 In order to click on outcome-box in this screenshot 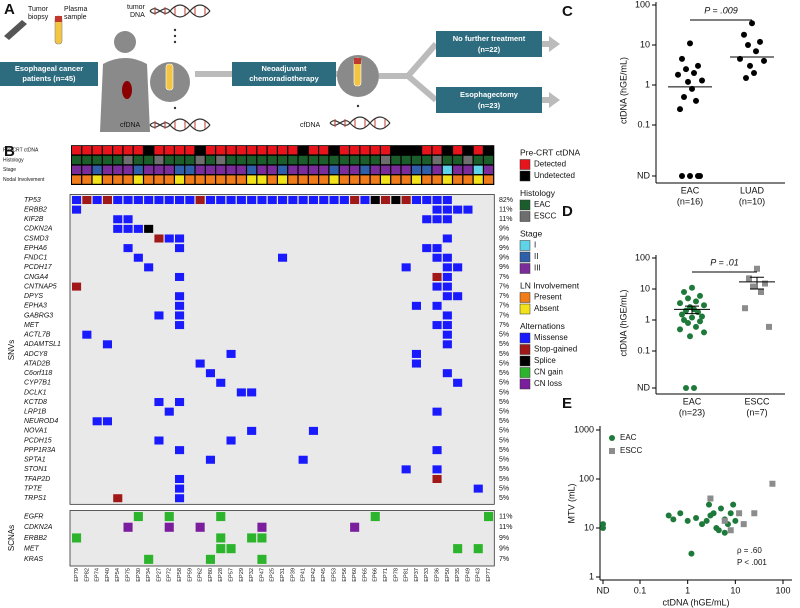, I will do `click(489, 100)`.